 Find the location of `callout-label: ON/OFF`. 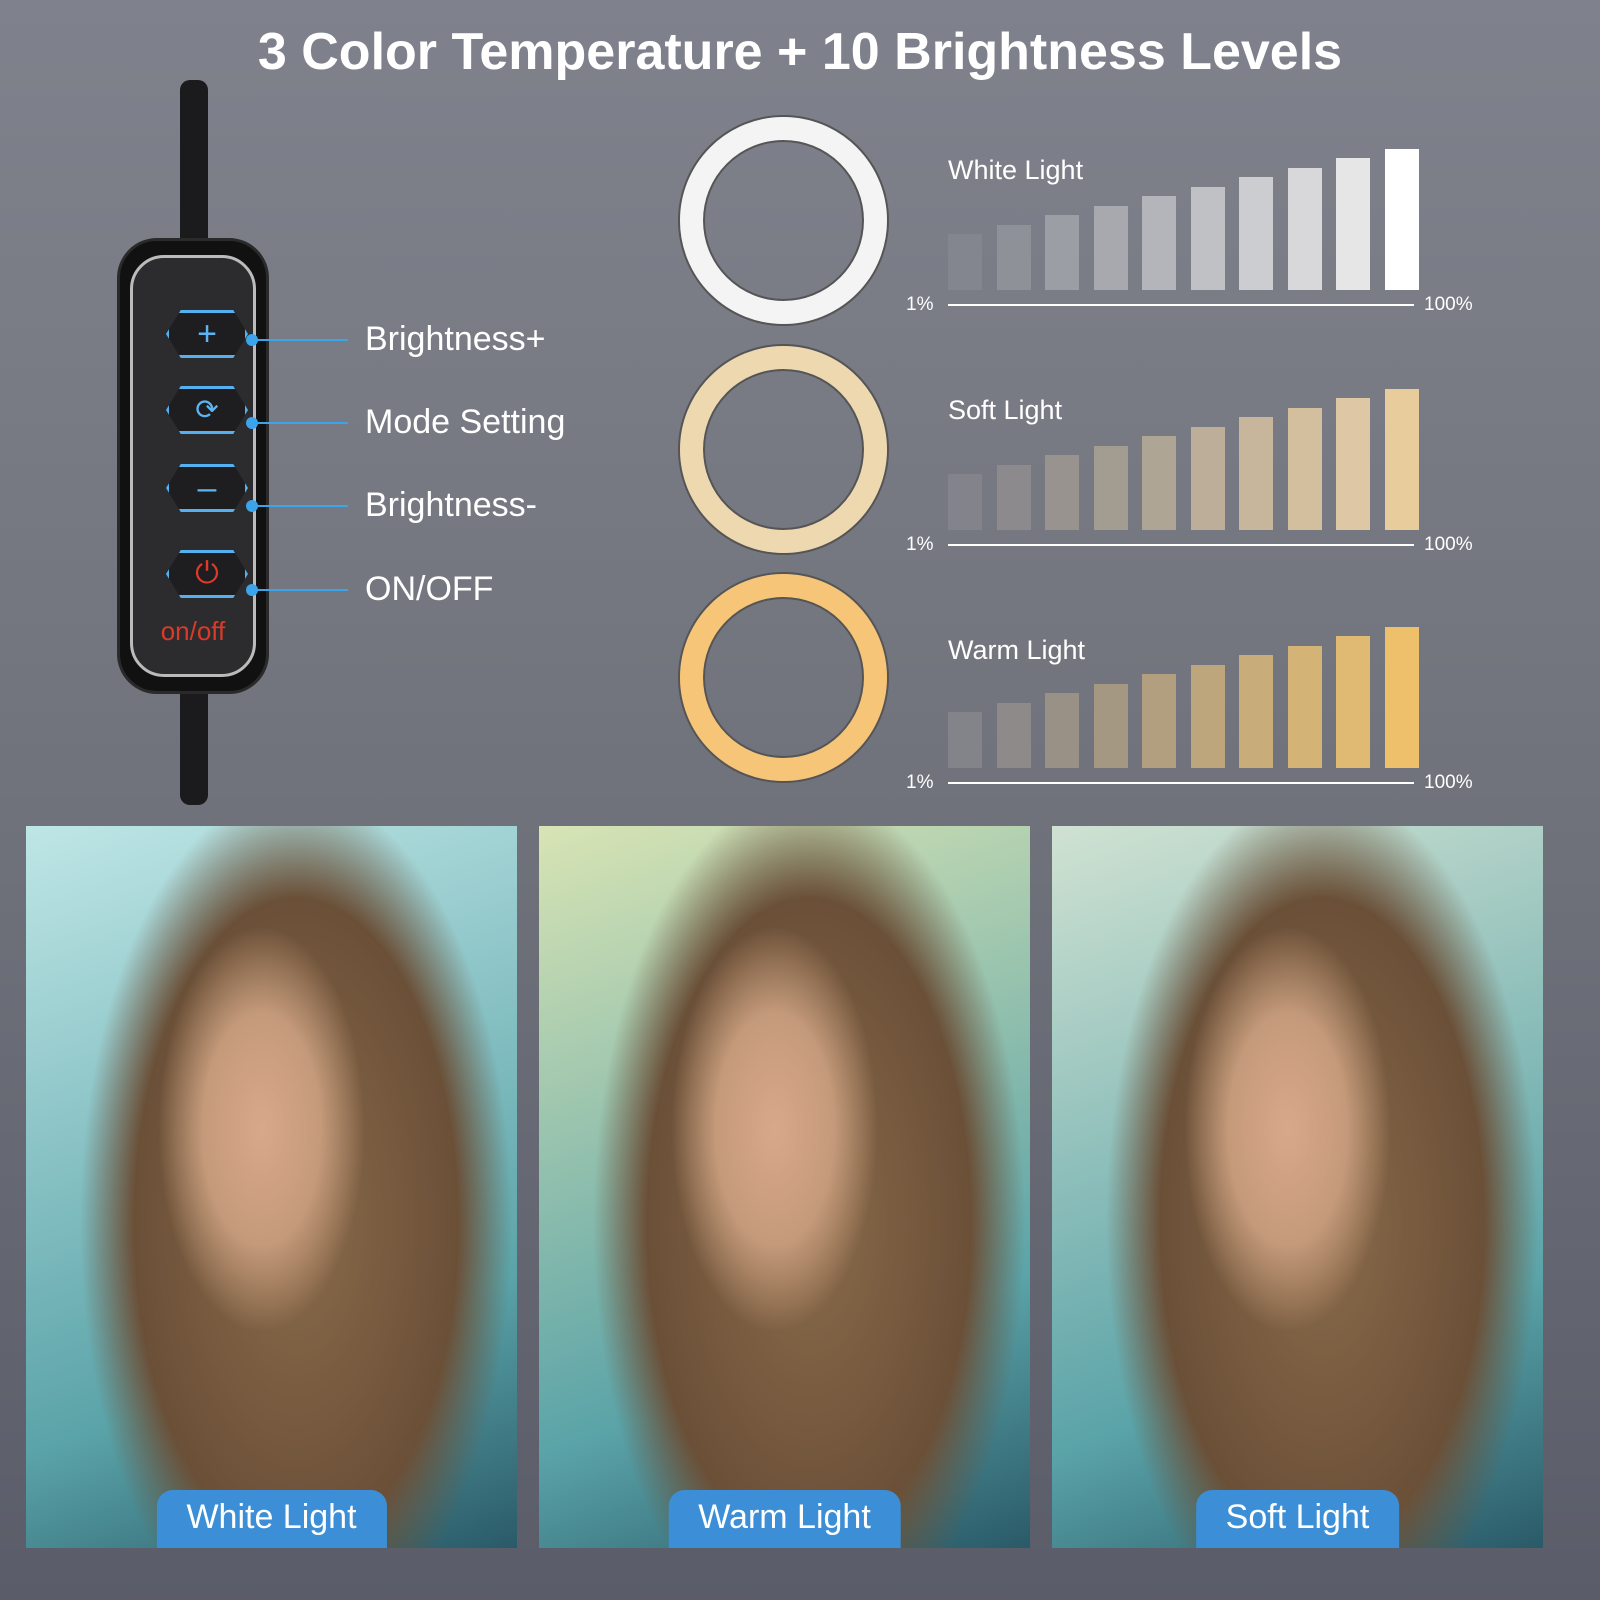

callout-label: ON/OFF is located at coordinates (429, 589).